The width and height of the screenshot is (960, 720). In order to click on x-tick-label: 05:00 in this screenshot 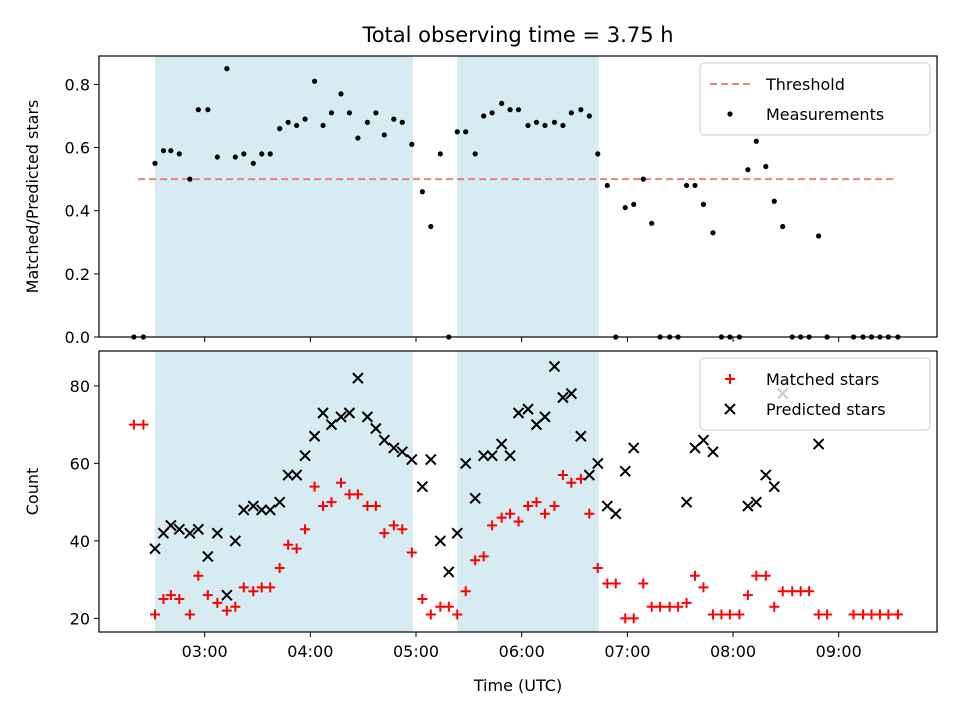, I will do `click(416, 651)`.